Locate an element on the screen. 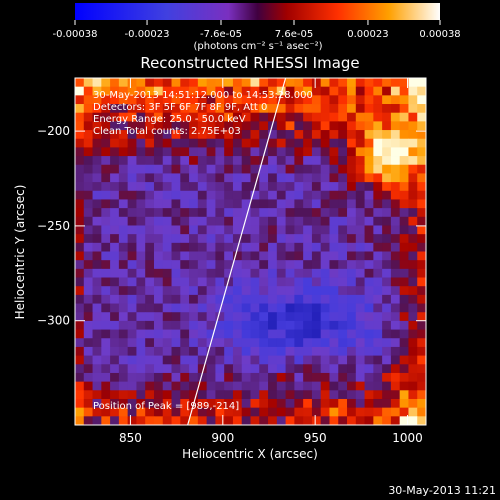 The image size is (500, 500). colorbar-tick-label: -0.00023 is located at coordinates (147, 34).